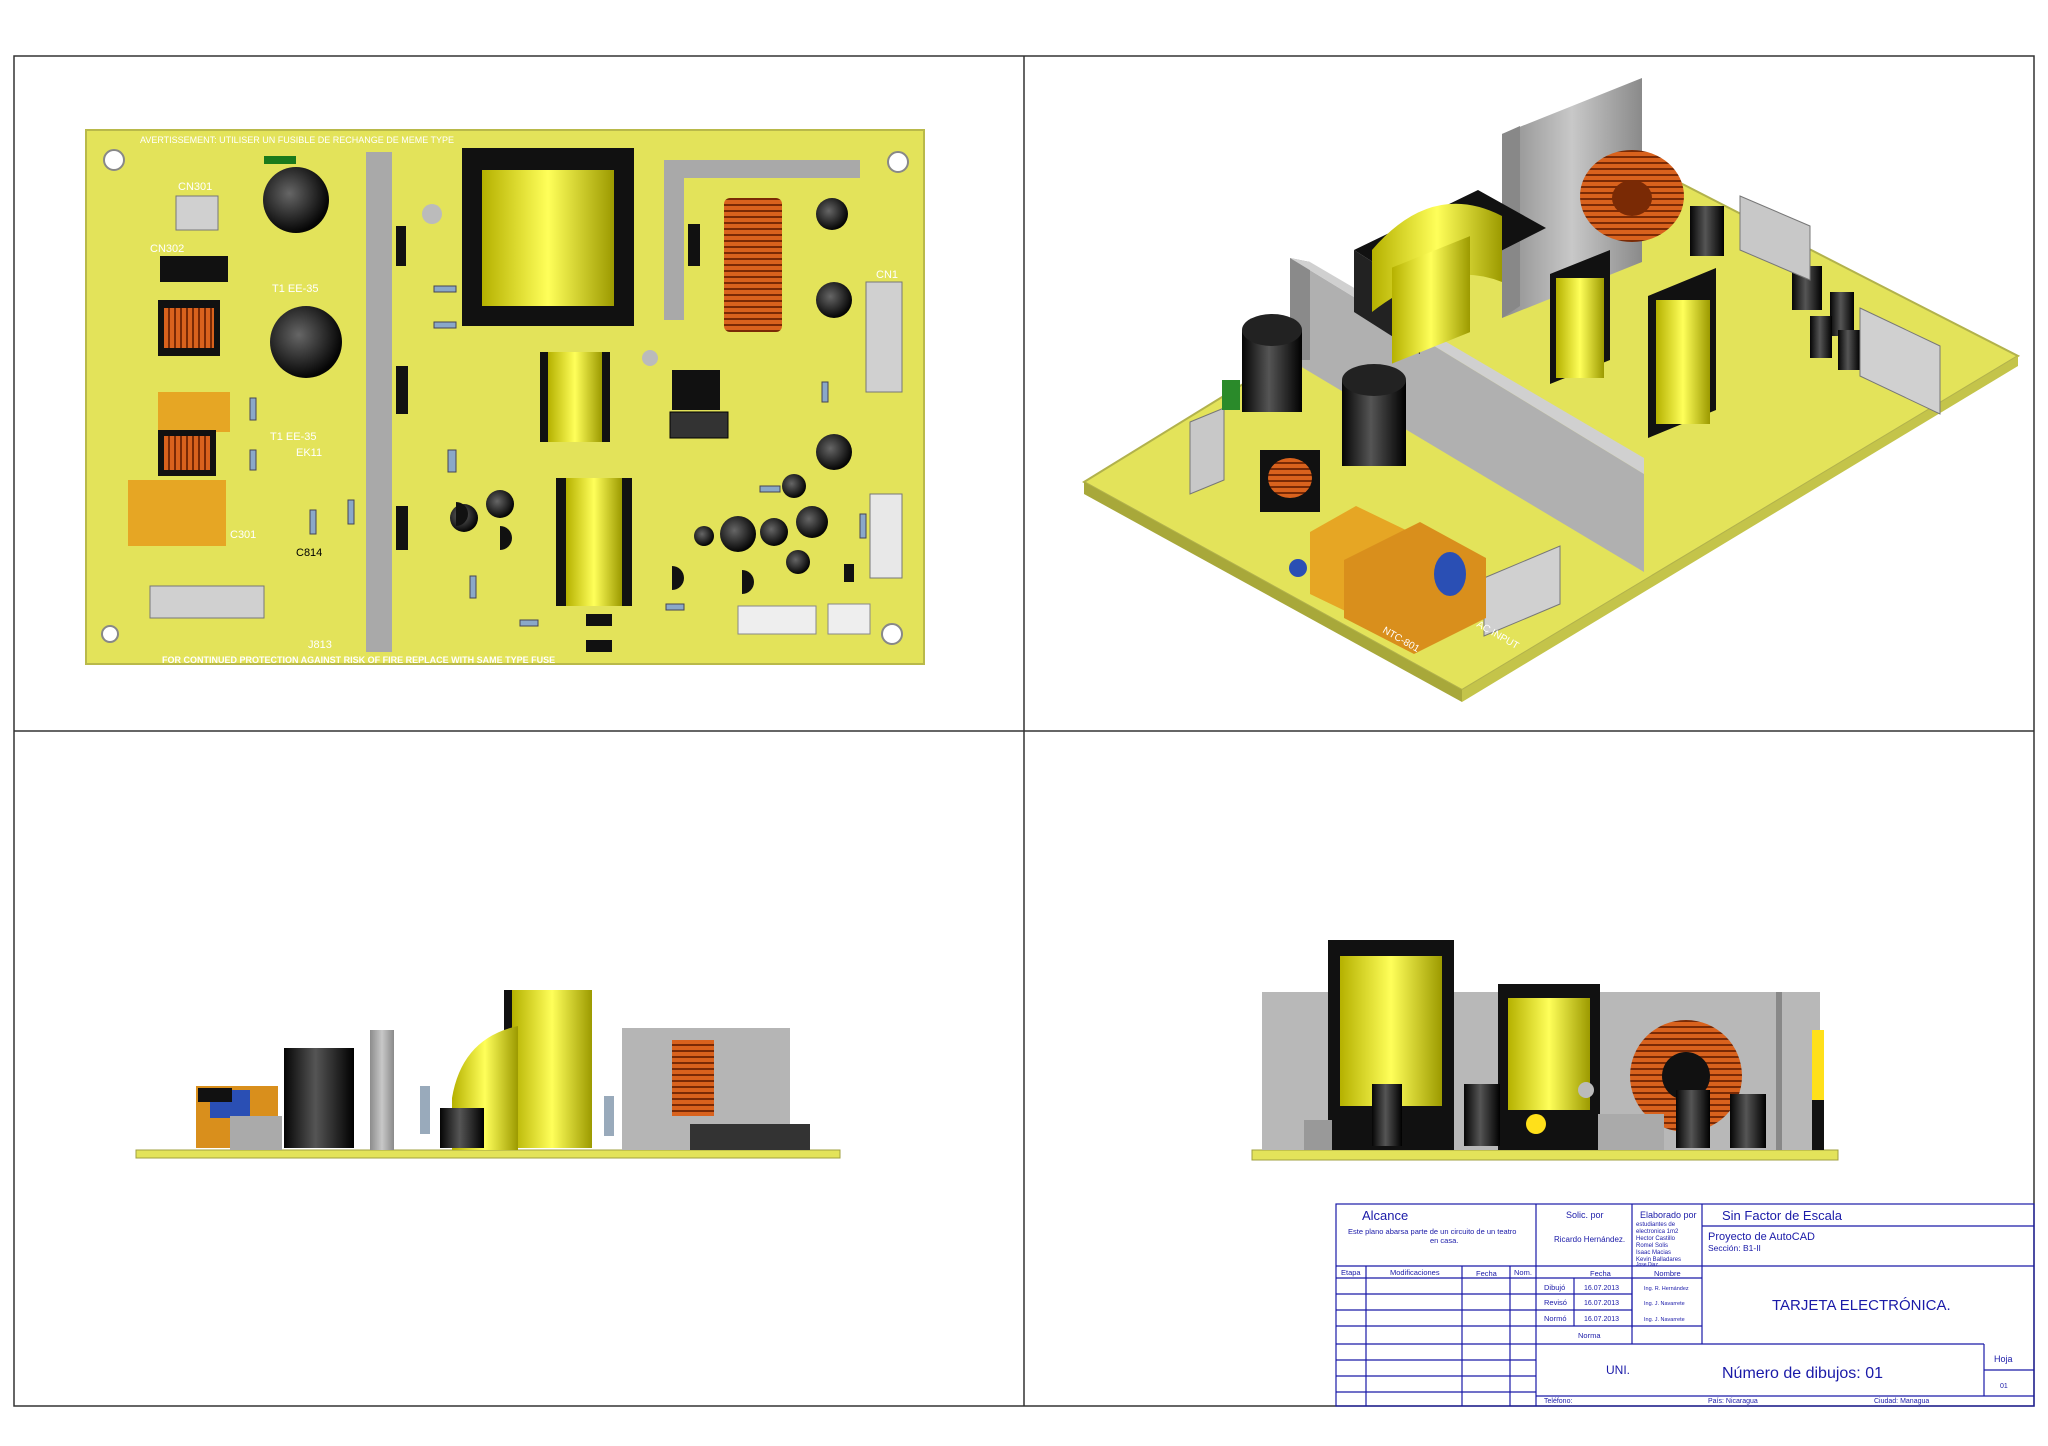 This screenshot has height=1446, width=2048. What do you see at coordinates (1555, 1302) in the screenshot?
I see `row-reviso-label: Revisó` at bounding box center [1555, 1302].